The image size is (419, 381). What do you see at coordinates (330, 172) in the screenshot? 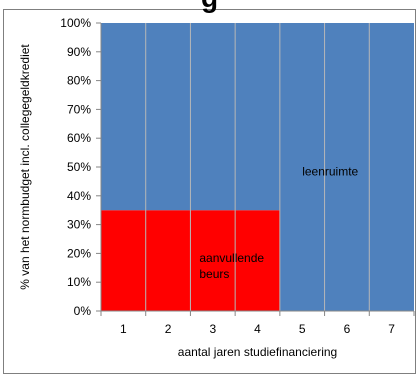
I see `chart-annotation-label: leenruimte` at bounding box center [330, 172].